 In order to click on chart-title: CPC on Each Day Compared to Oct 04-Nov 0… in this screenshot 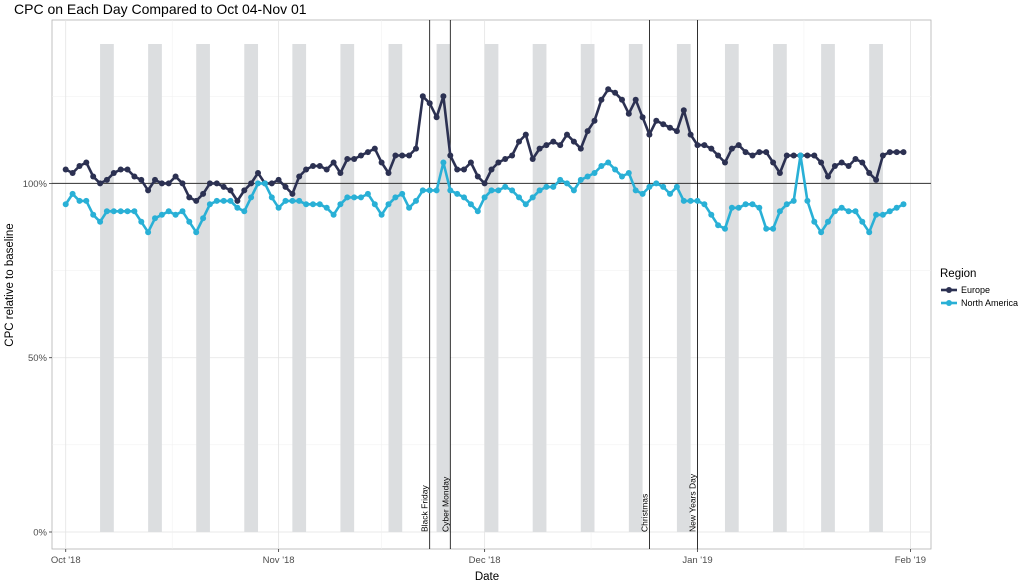, I will do `click(160, 9)`.